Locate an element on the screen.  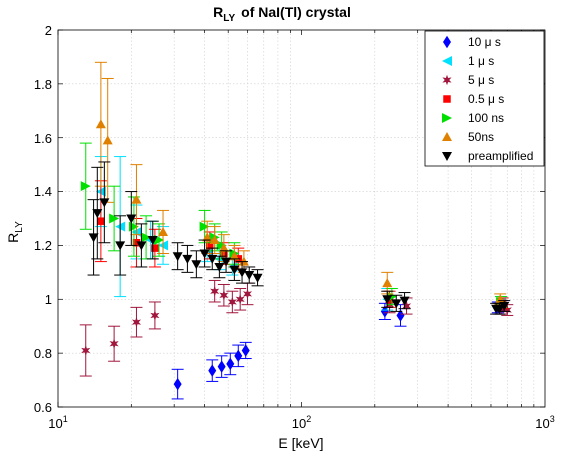
legend-label: 10 μ s is located at coordinates (484, 42).